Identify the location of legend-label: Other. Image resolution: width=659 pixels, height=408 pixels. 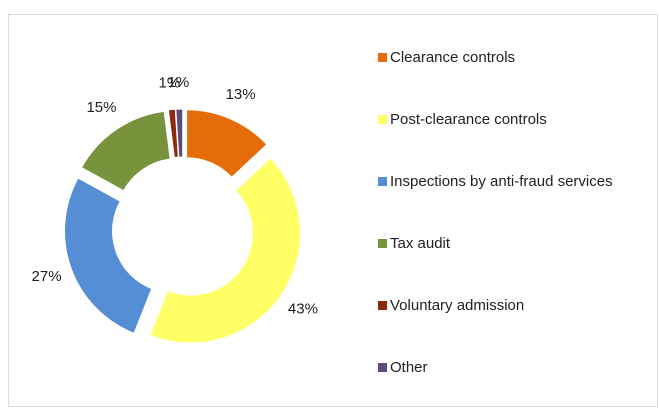
(409, 367).